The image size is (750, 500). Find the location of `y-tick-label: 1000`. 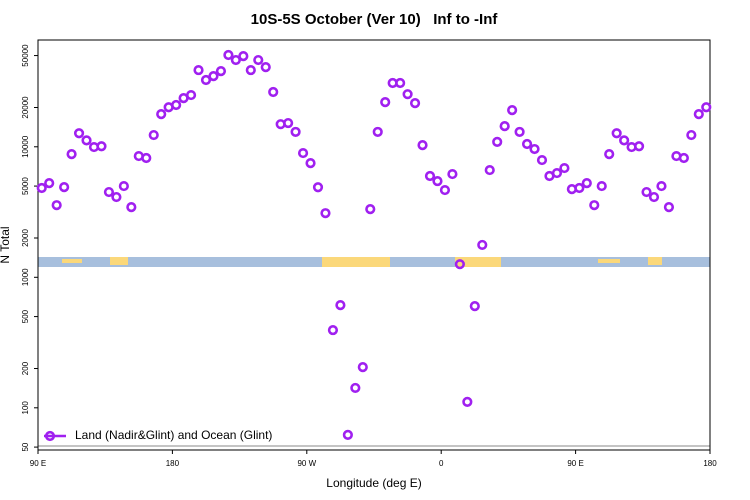

y-tick-label: 1000 is located at coordinates (25, 277).